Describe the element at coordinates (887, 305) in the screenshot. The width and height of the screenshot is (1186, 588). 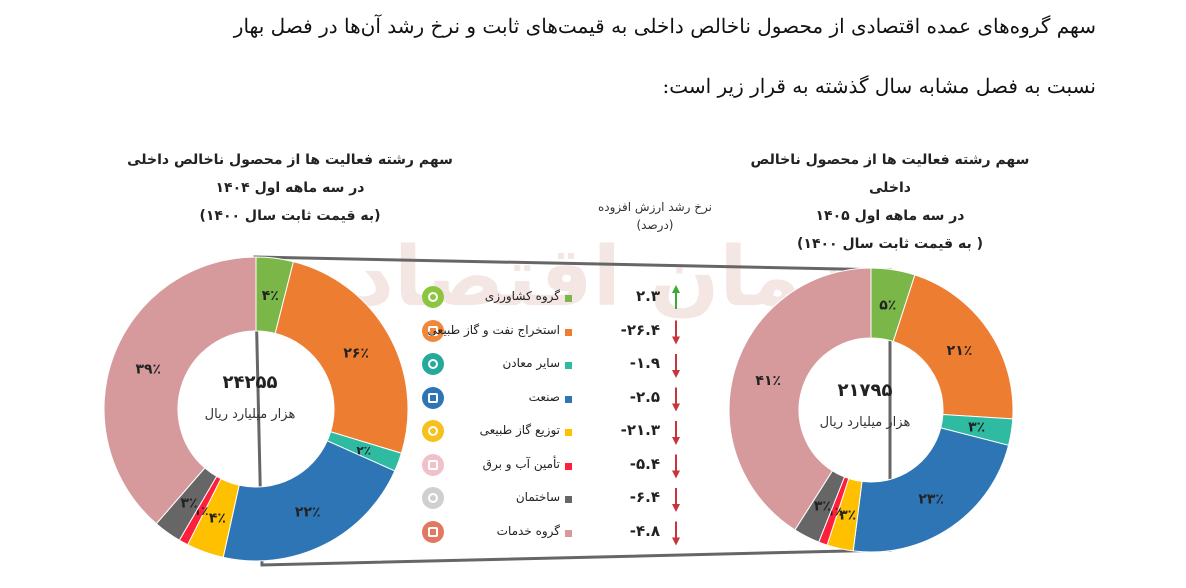
I see `slice-label-1405-0: ۵٪` at that location.